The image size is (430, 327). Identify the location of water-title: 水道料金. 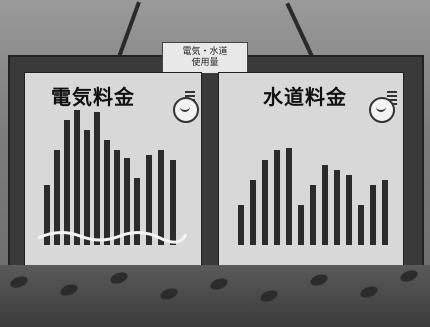
(305, 97).